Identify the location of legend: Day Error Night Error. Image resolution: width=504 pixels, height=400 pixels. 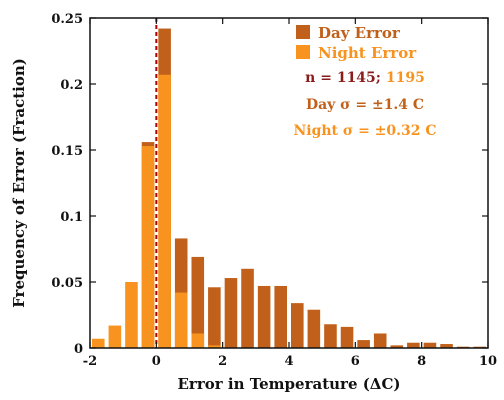
(356, 43).